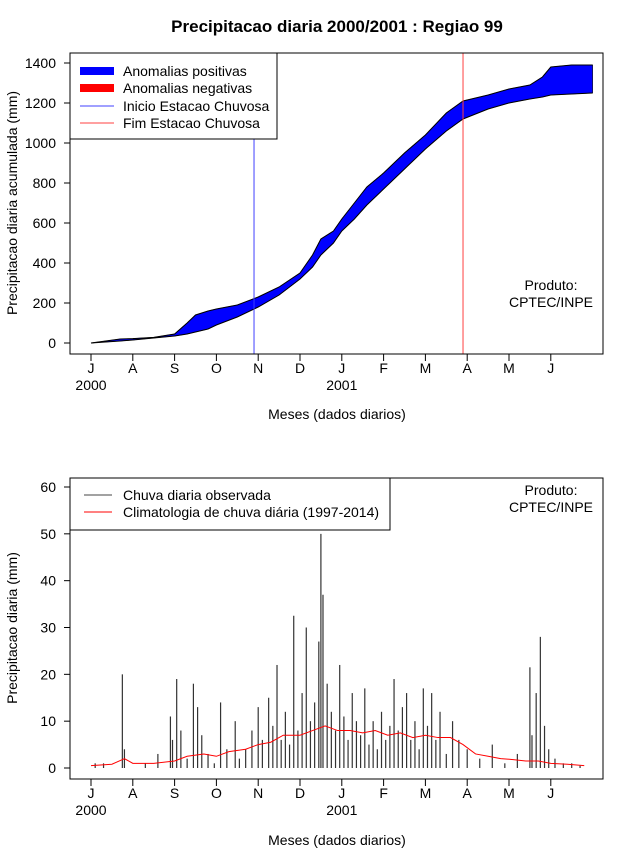  What do you see at coordinates (551, 490) in the screenshot?
I see `bottom-product-label-1: Produto:` at bounding box center [551, 490].